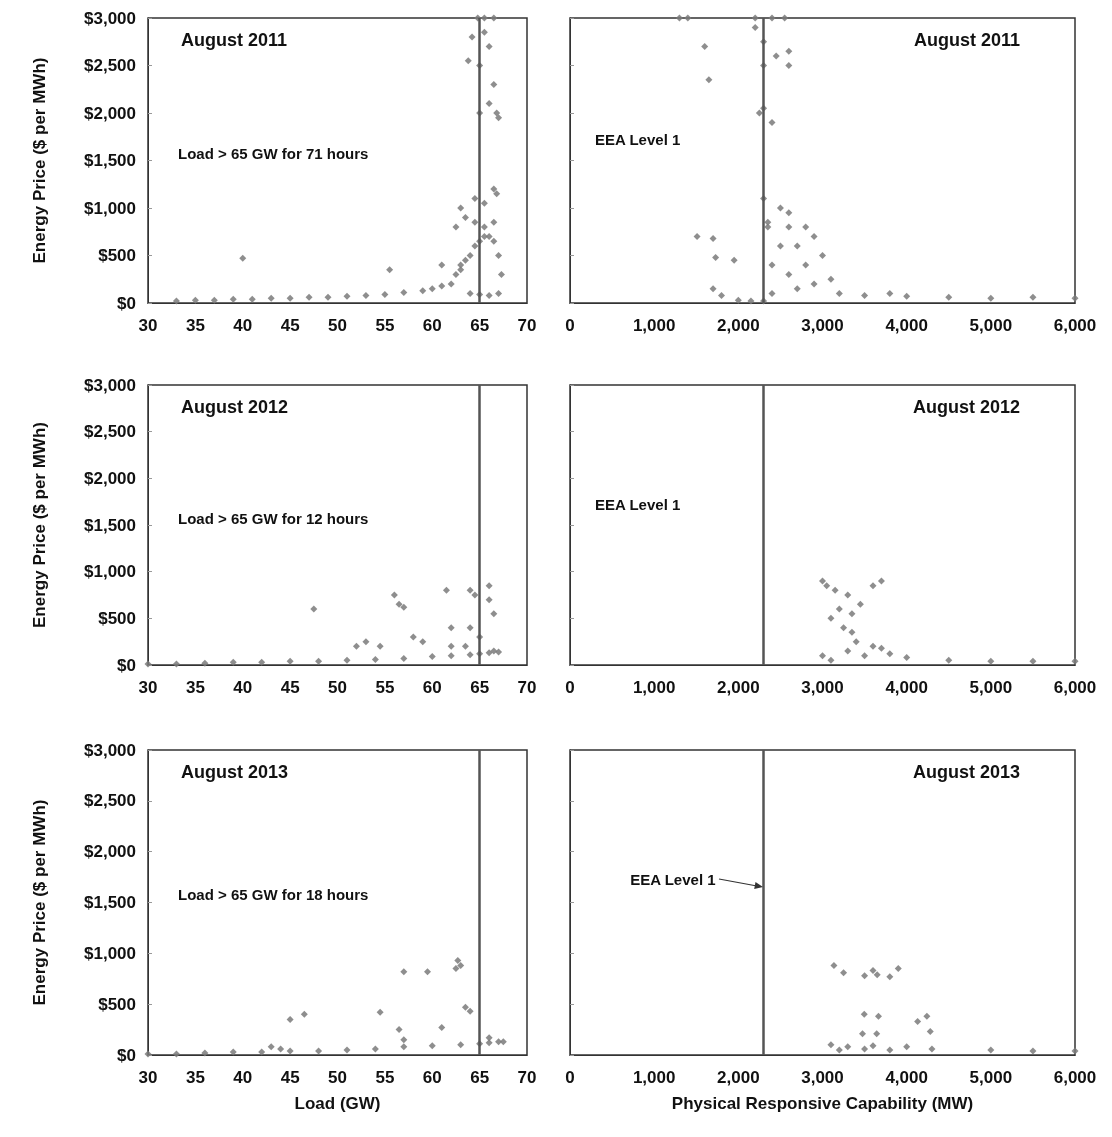 Image resolution: width=1112 pixels, height=1137 pixels. What do you see at coordinates (273, 895) in the screenshot?
I see `annotation: Load > 65 GW for 18 hours` at bounding box center [273, 895].